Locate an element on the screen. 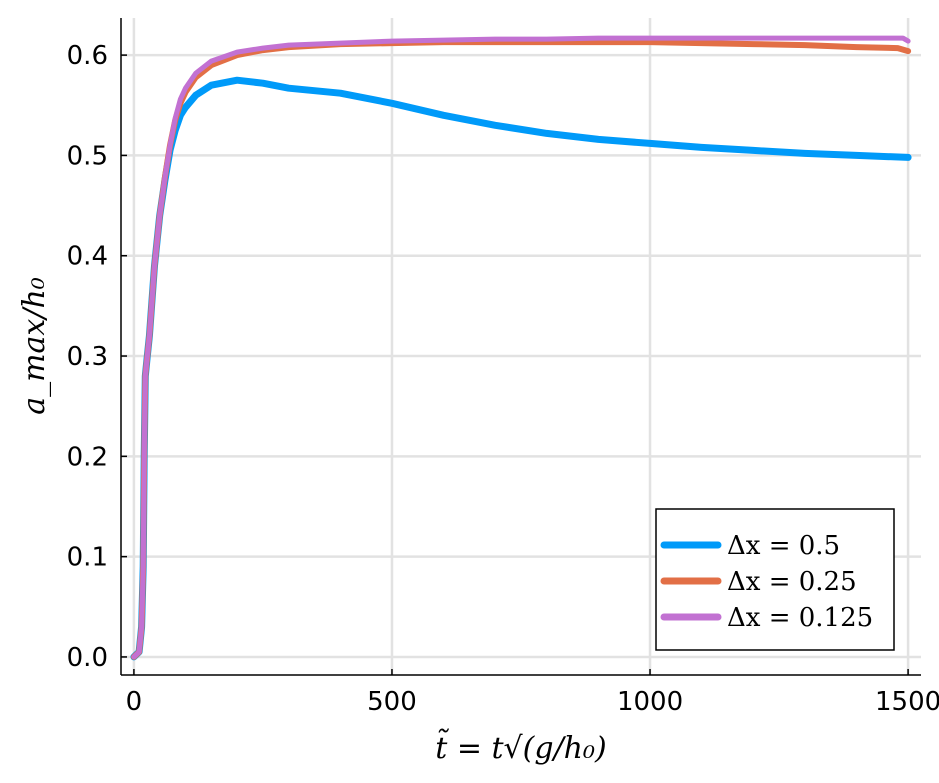 This screenshot has width=939, height=783. x-tick-label: 1500 is located at coordinates (907, 702).